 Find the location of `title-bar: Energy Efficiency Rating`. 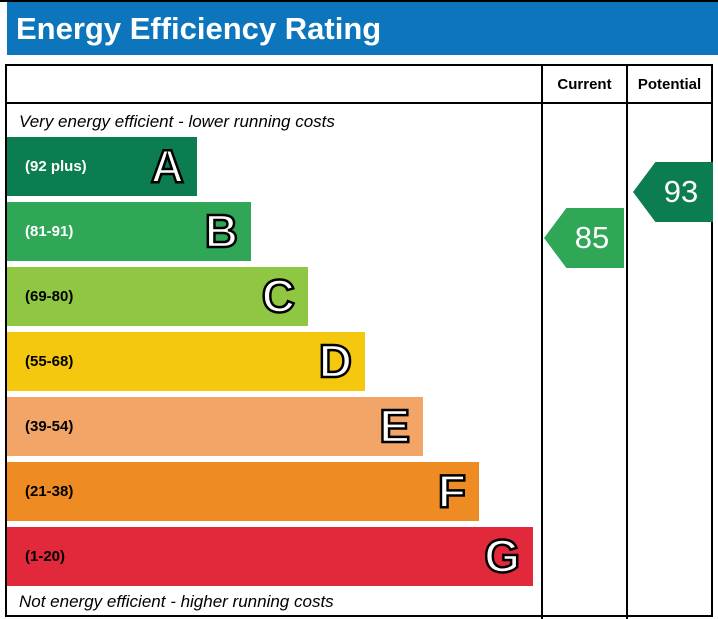

title-bar: Energy Efficiency Rating is located at coordinates (362, 28).